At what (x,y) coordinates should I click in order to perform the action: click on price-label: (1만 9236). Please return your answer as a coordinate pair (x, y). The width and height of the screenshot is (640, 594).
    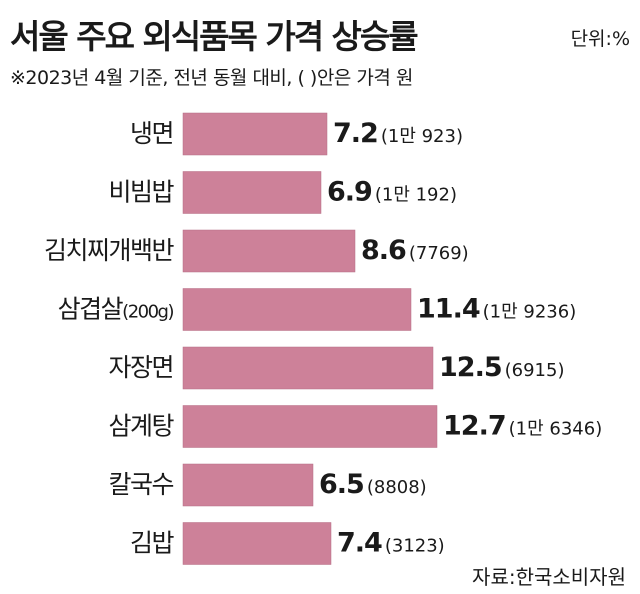
    Looking at the image, I should click on (530, 312).